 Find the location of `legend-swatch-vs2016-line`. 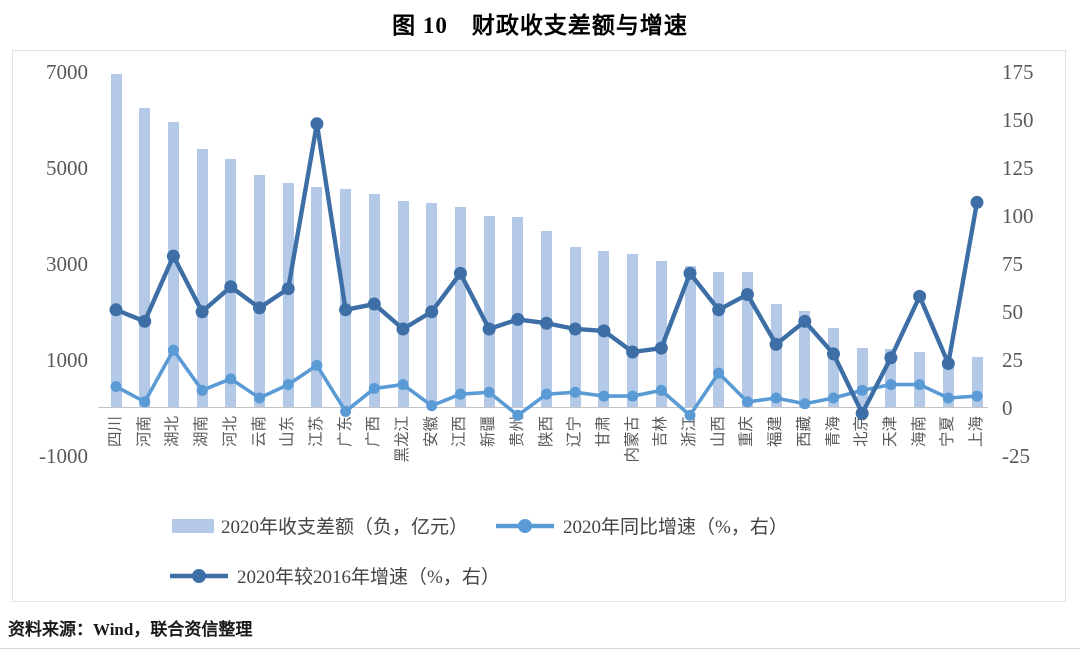

legend-swatch-vs2016-line is located at coordinates (199, 575).